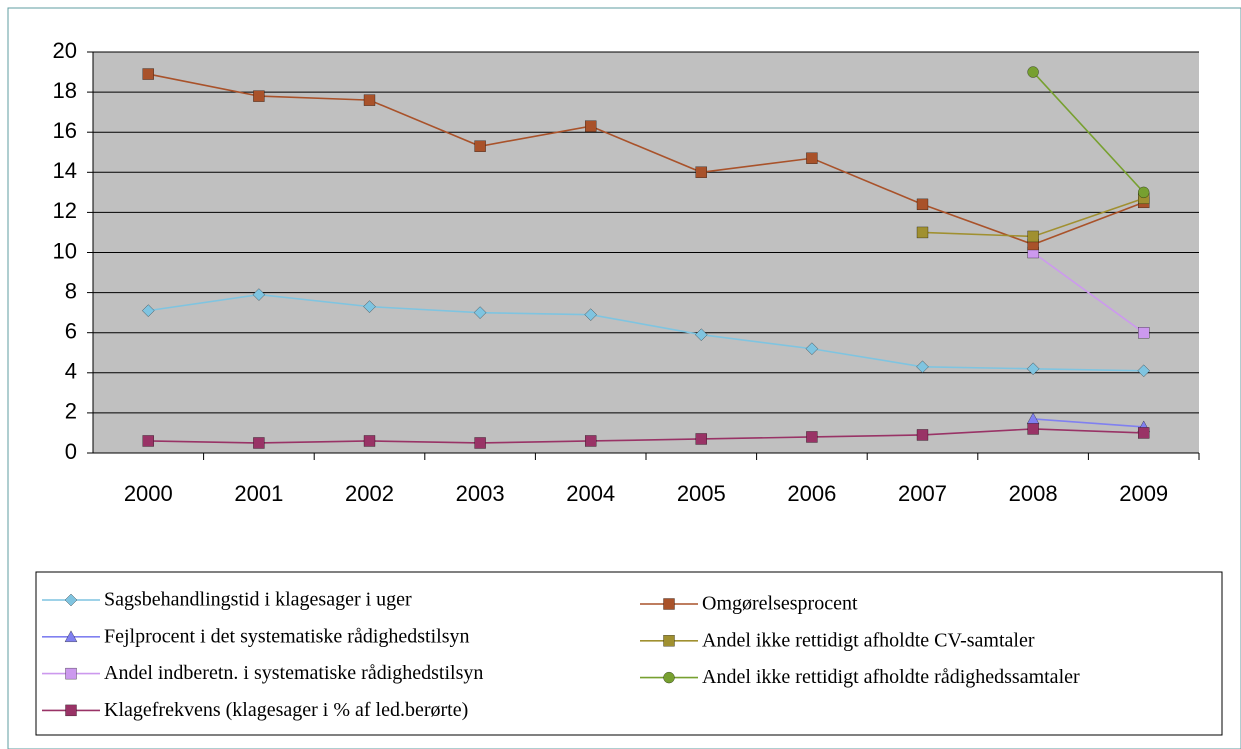  Describe the element at coordinates (71, 290) in the screenshot. I see `y-tick-label: 8` at that location.